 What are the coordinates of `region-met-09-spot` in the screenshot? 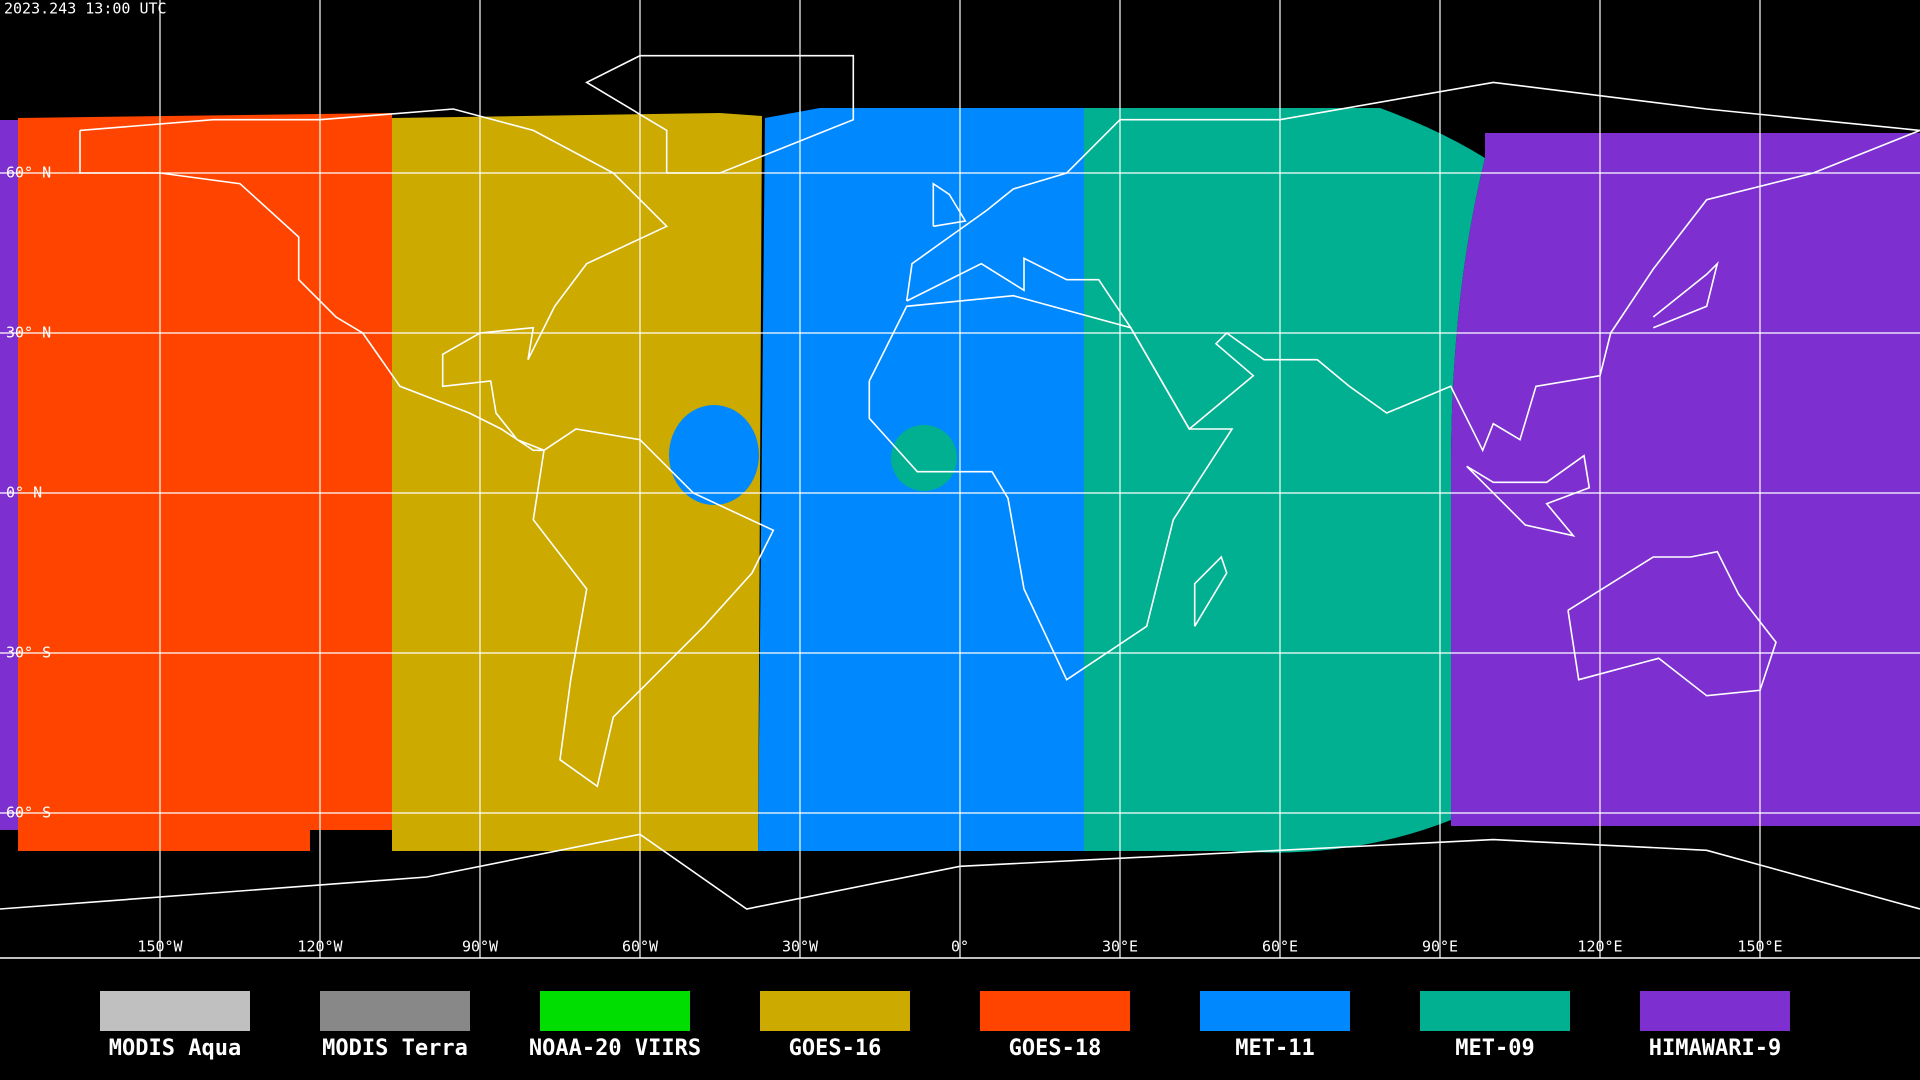 It's located at (924, 458).